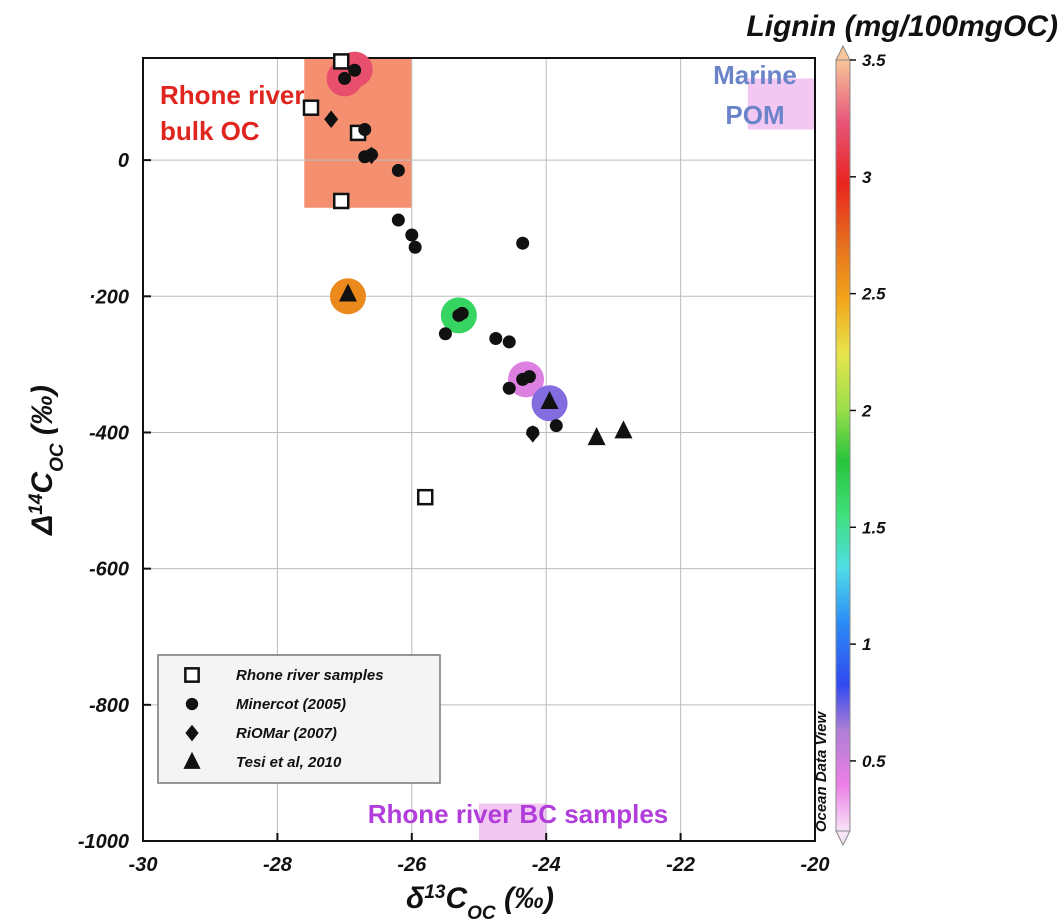  What do you see at coordinates (109, 706) in the screenshot?
I see `y-tick-label: -800` at bounding box center [109, 706].